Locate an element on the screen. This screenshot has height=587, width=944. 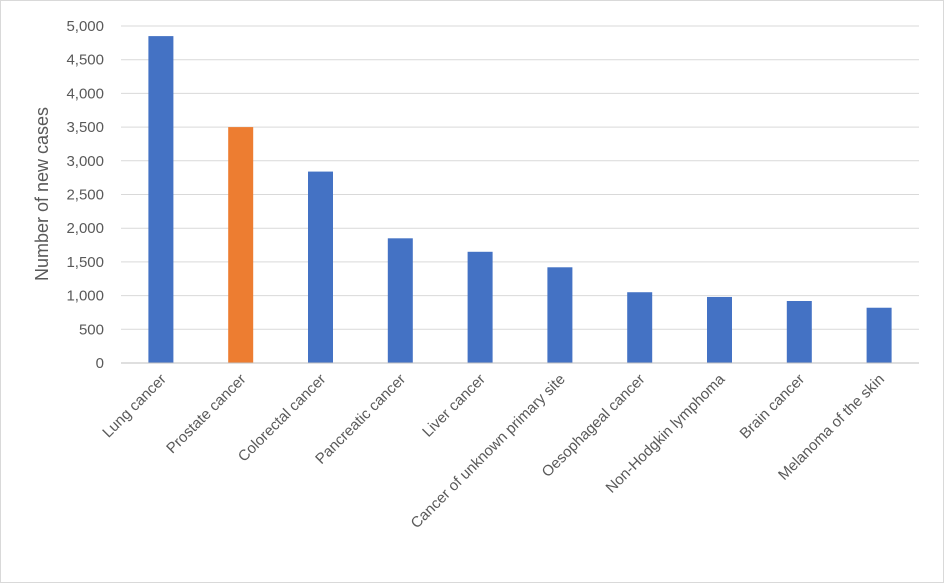
y-tick-label: 1,000 is located at coordinates (85, 296).